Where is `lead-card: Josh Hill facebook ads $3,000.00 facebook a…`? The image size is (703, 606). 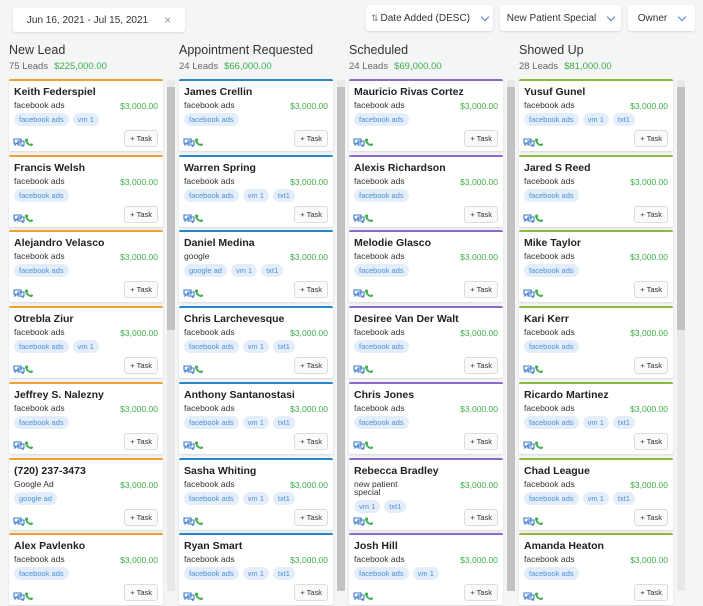 lead-card: Josh Hill facebook ads $3,000.00 facebook a… is located at coordinates (426, 569).